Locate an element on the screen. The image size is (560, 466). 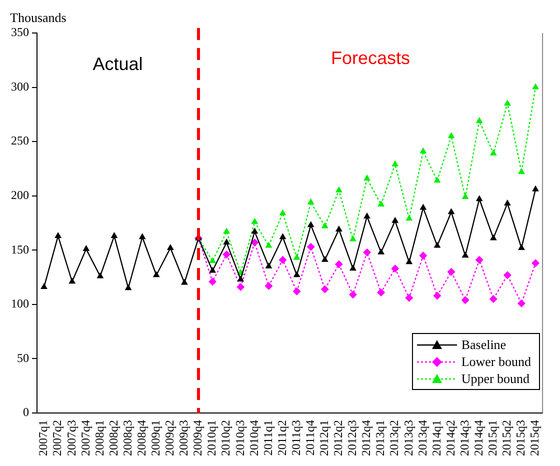
y-axis-title: Thousands is located at coordinates (38, 17).